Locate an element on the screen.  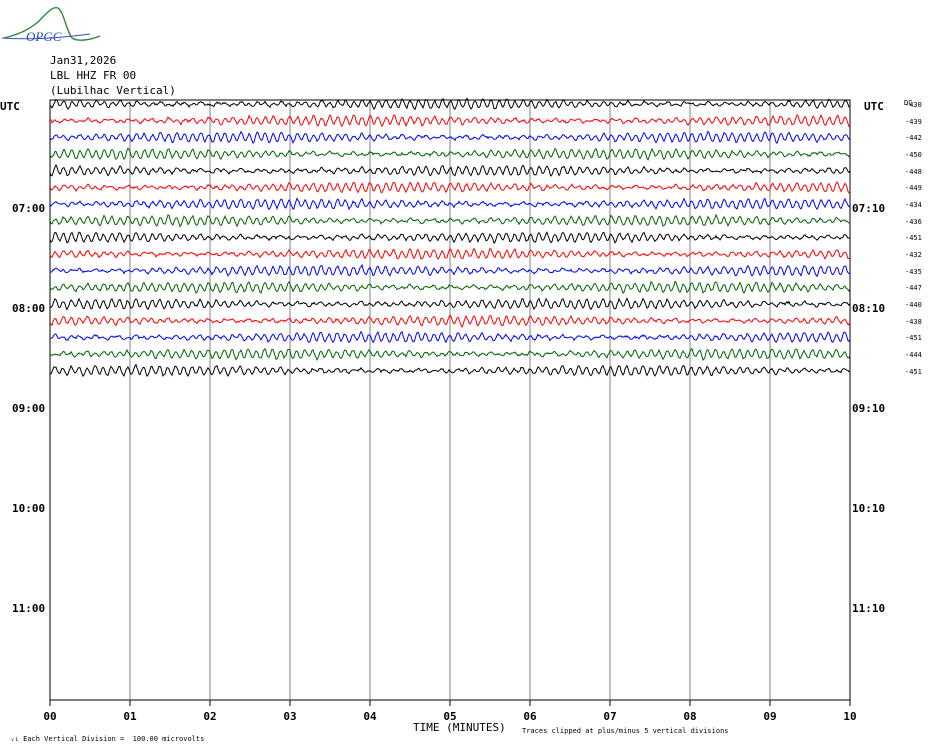
station-name: (Lubilhac Vertical) is located at coordinates (113, 90).